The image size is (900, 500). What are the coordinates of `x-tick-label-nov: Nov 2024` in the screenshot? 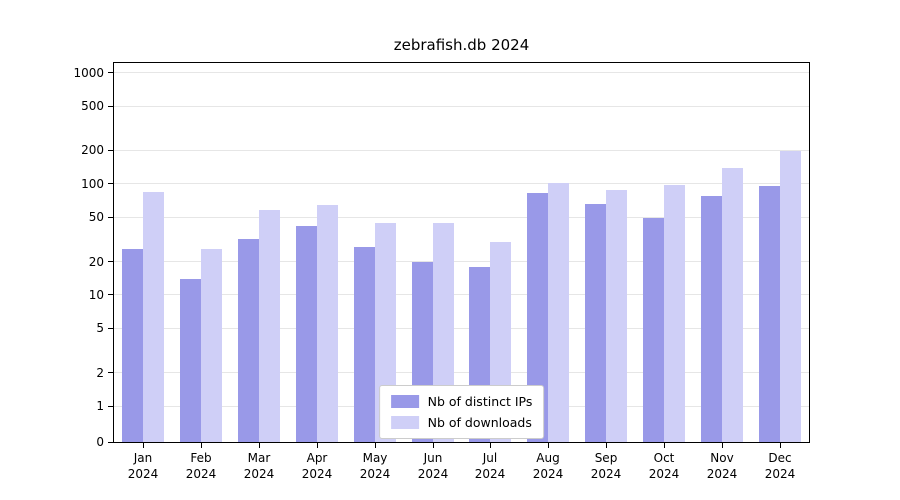 It's located at (722, 466).